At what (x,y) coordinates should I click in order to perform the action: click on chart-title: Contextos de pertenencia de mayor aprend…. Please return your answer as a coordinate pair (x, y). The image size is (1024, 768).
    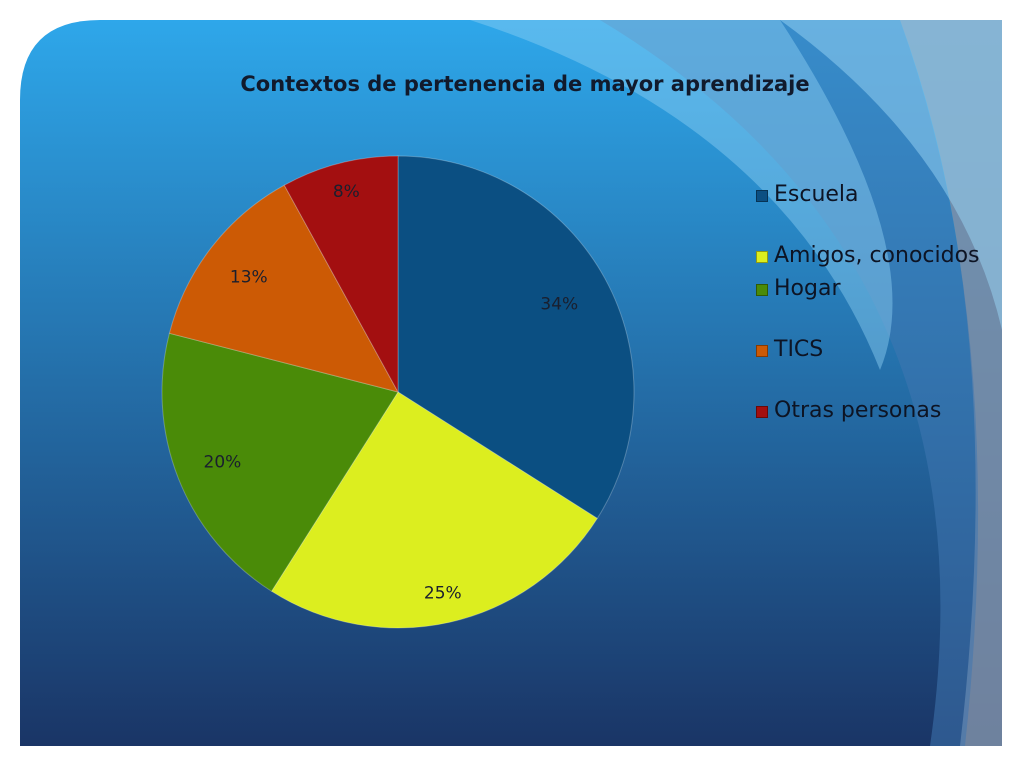
    Looking at the image, I should click on (525, 84).